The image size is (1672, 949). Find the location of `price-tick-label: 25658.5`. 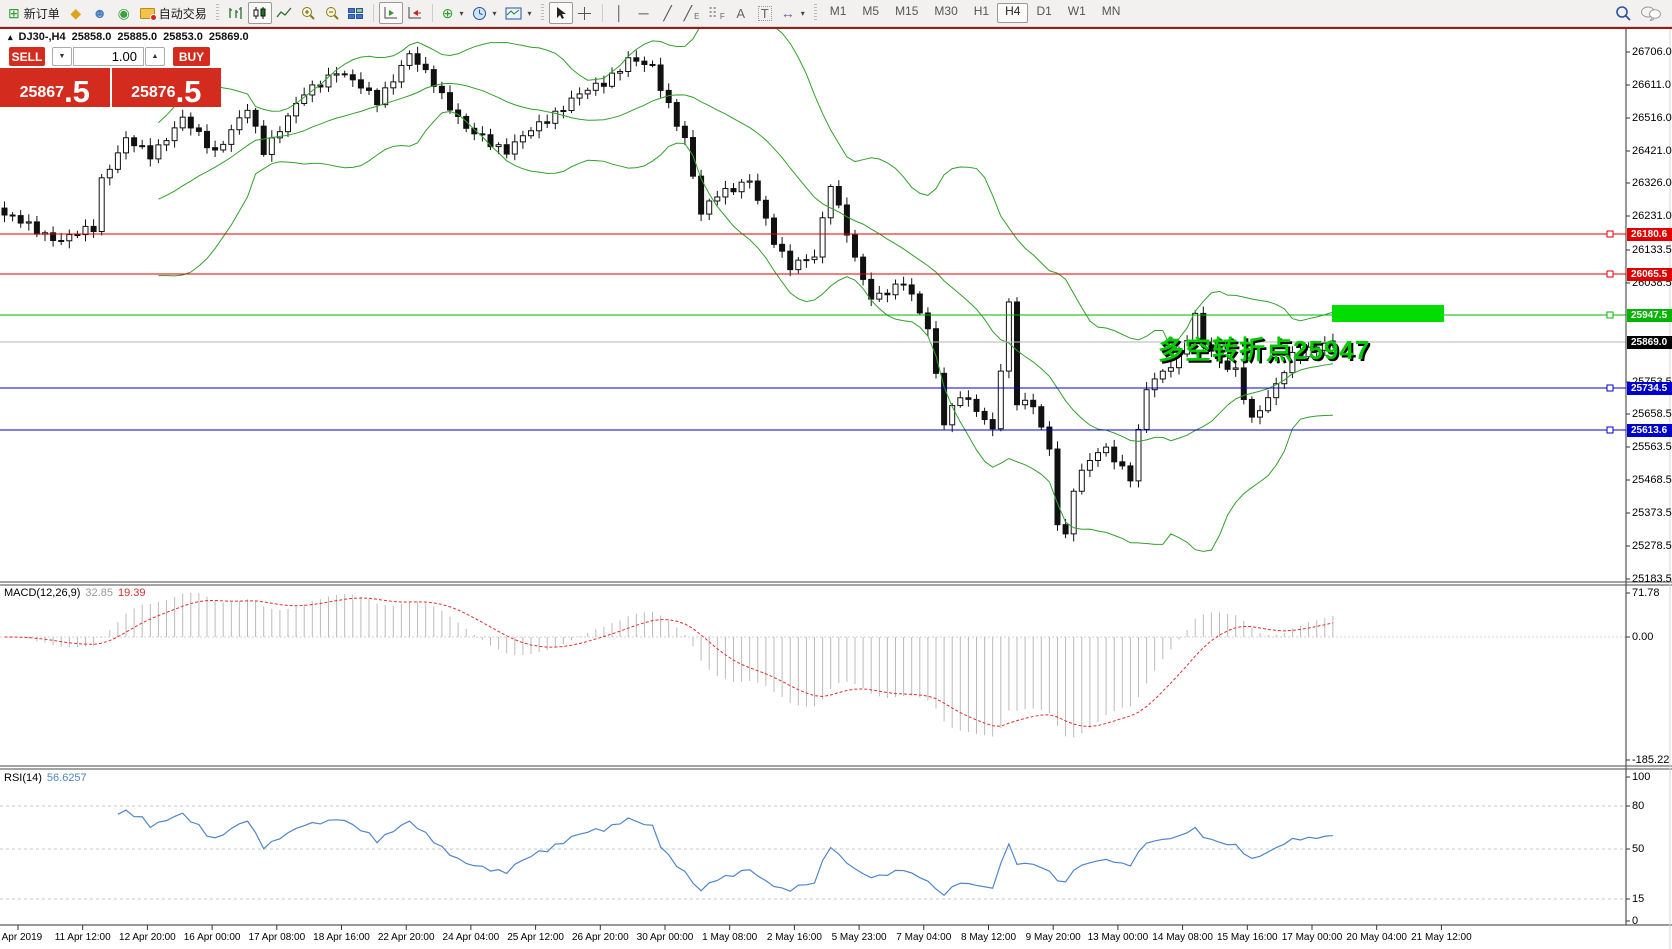

price-tick-label: 25658.5 is located at coordinates (1652, 414).